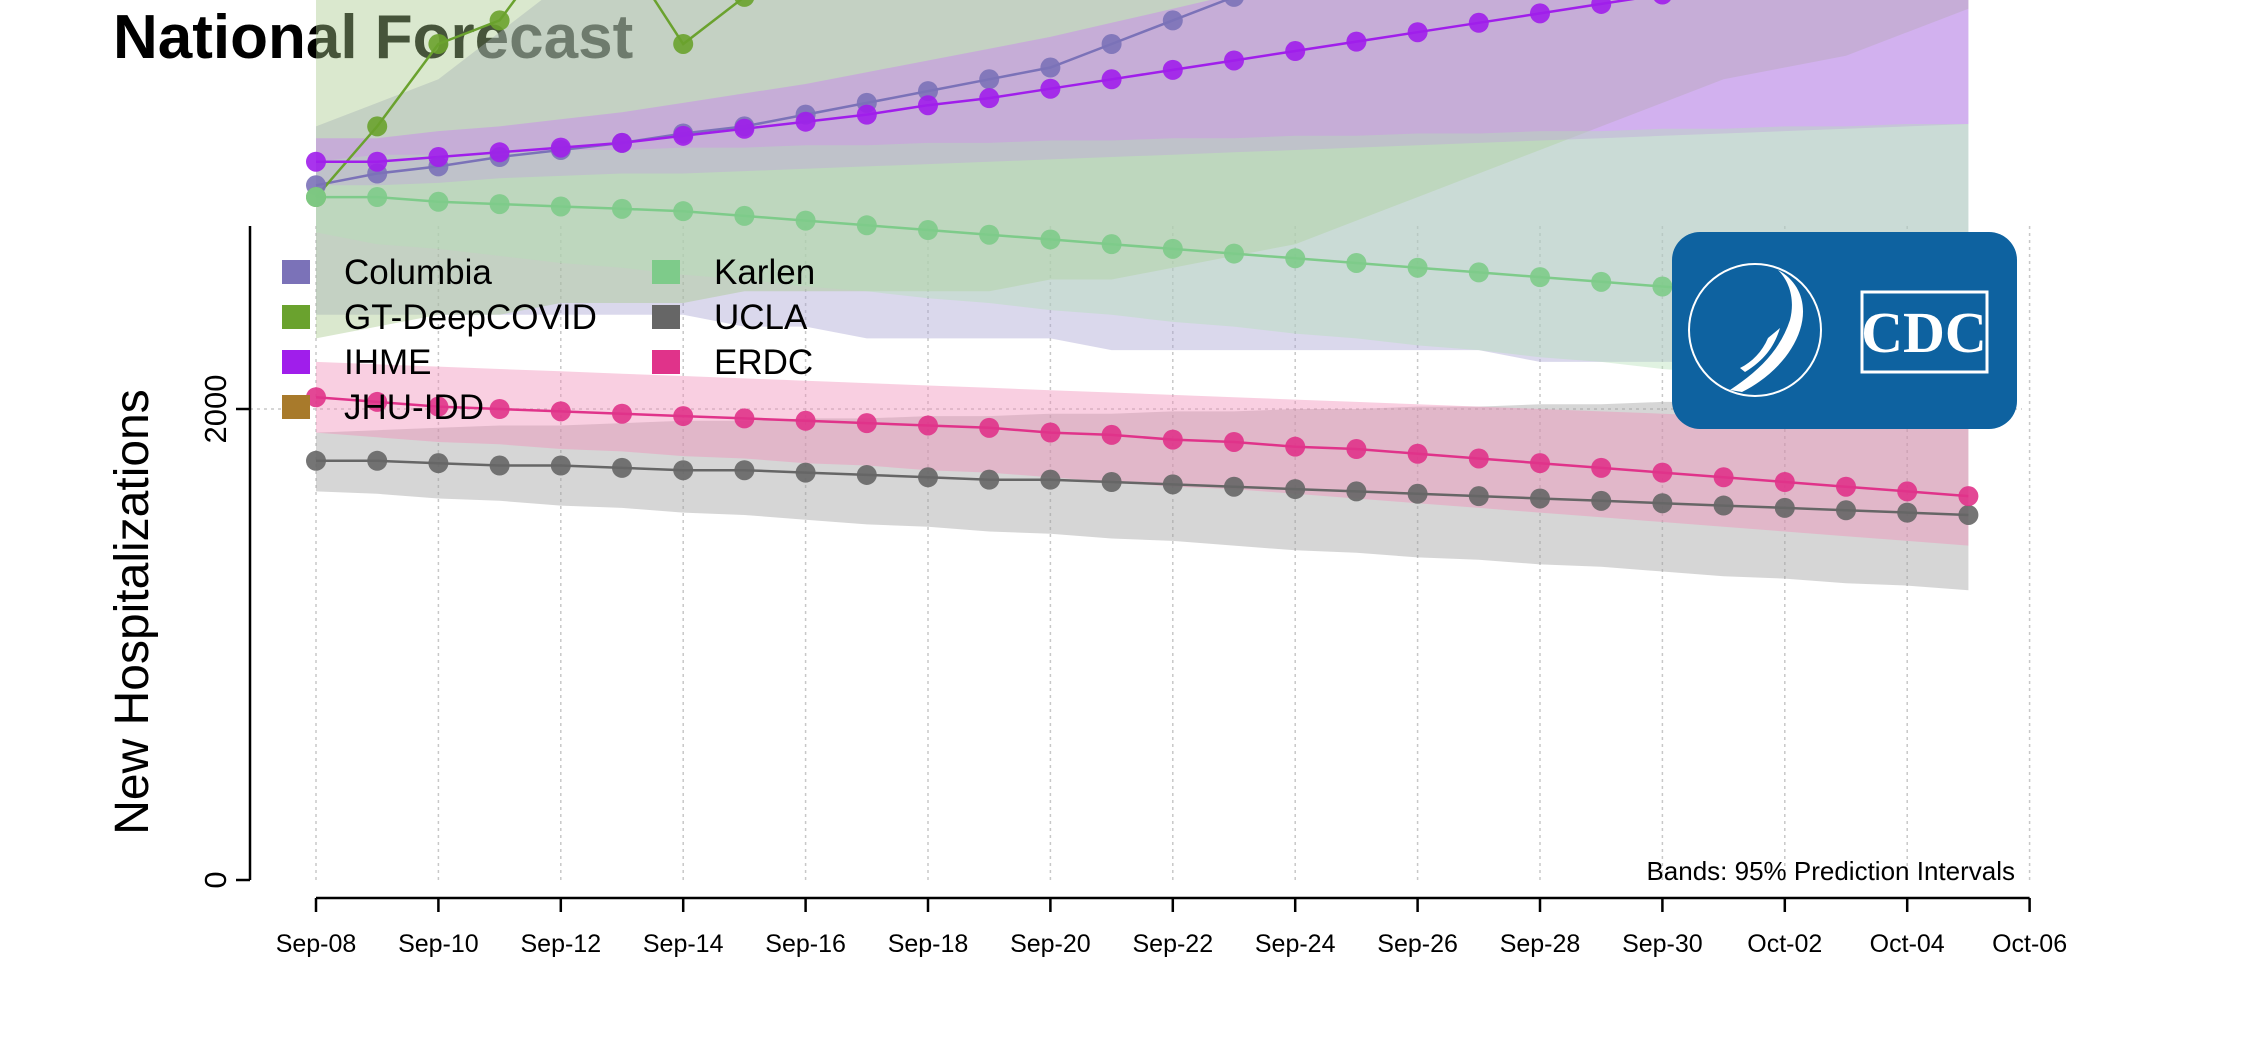 Image resolution: width=2250 pixels, height=1050 pixels. What do you see at coordinates (438, 944) in the screenshot?
I see `x-tick-label: Sep-10` at bounding box center [438, 944].